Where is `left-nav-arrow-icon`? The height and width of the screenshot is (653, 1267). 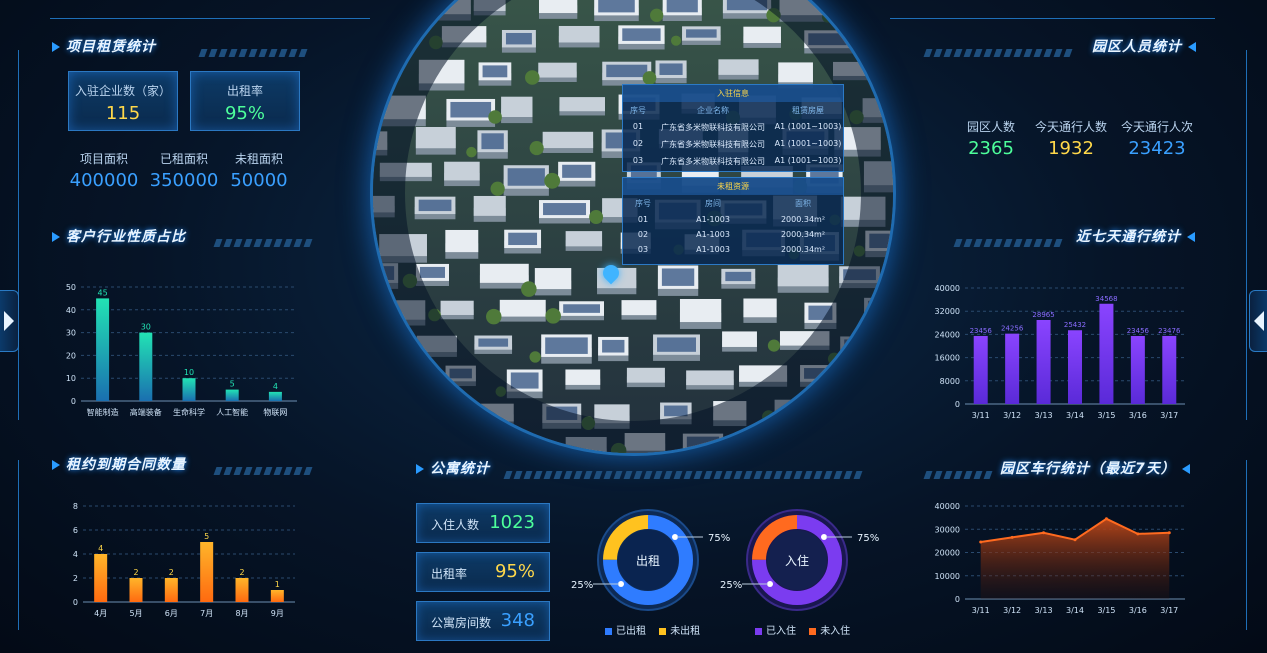
left-nav-arrow-icon is located at coordinates (9, 321).